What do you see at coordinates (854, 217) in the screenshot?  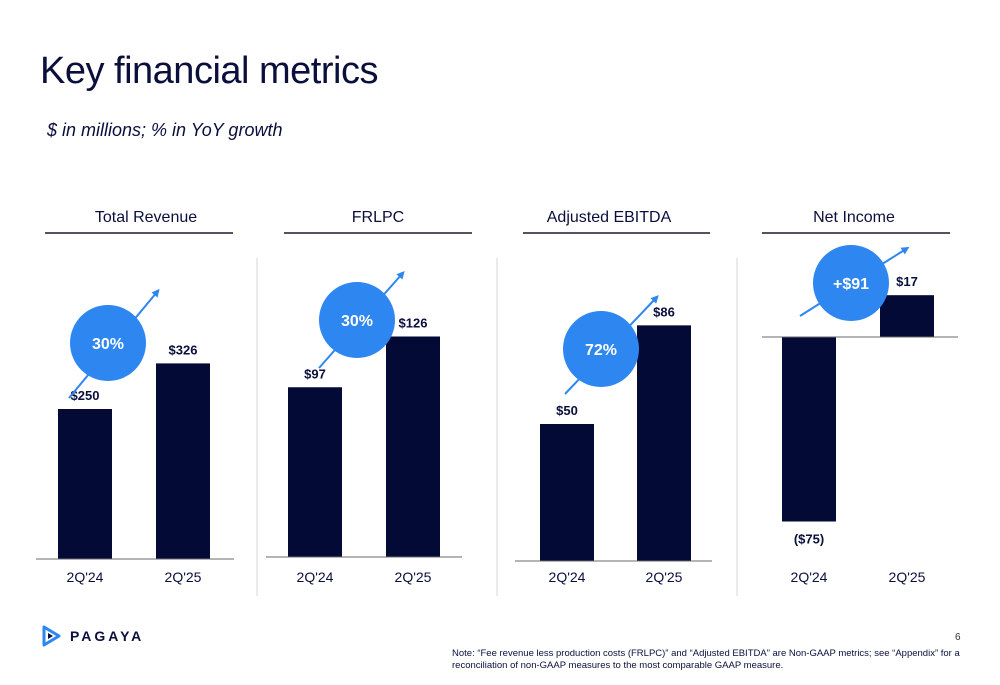 I see `chart-title: Net Income` at bounding box center [854, 217].